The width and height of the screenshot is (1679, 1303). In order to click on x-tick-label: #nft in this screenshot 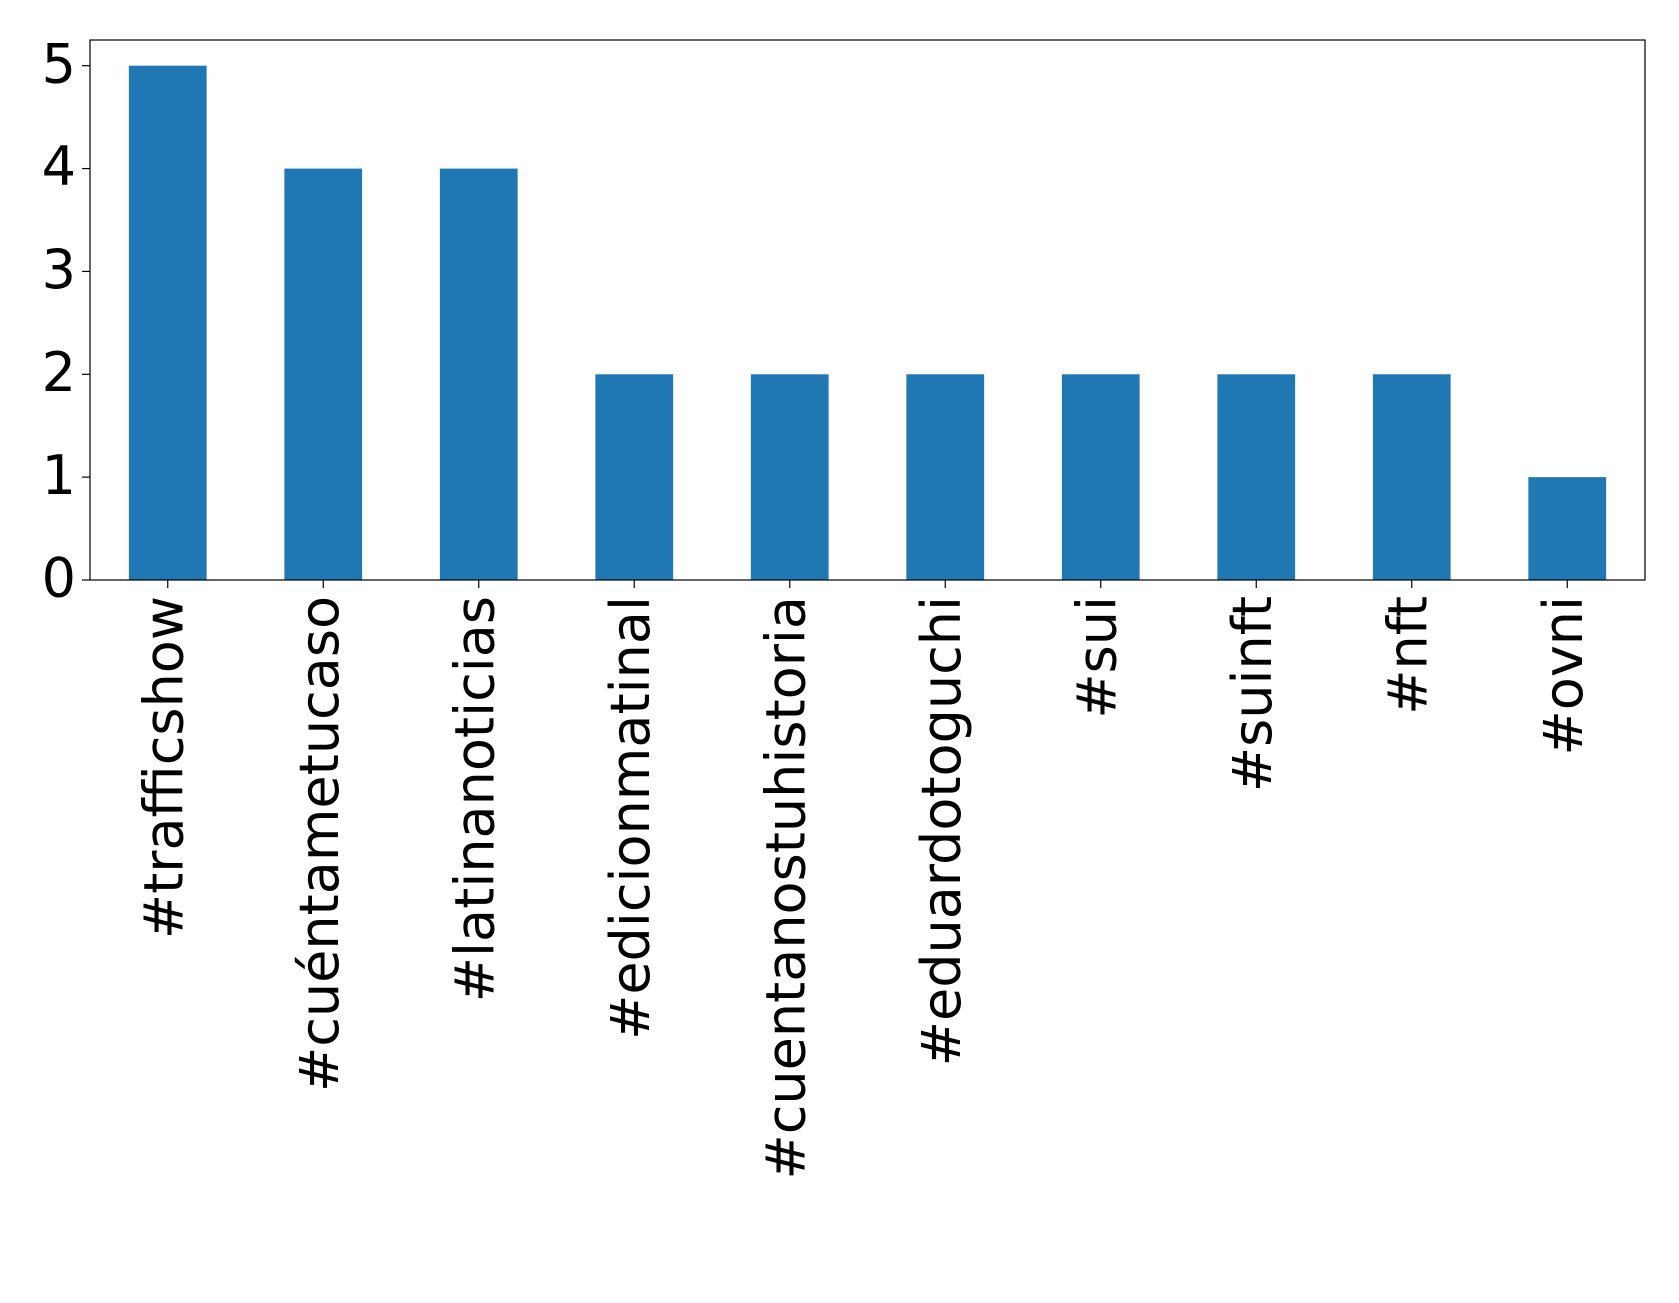, I will do `click(1407, 655)`.